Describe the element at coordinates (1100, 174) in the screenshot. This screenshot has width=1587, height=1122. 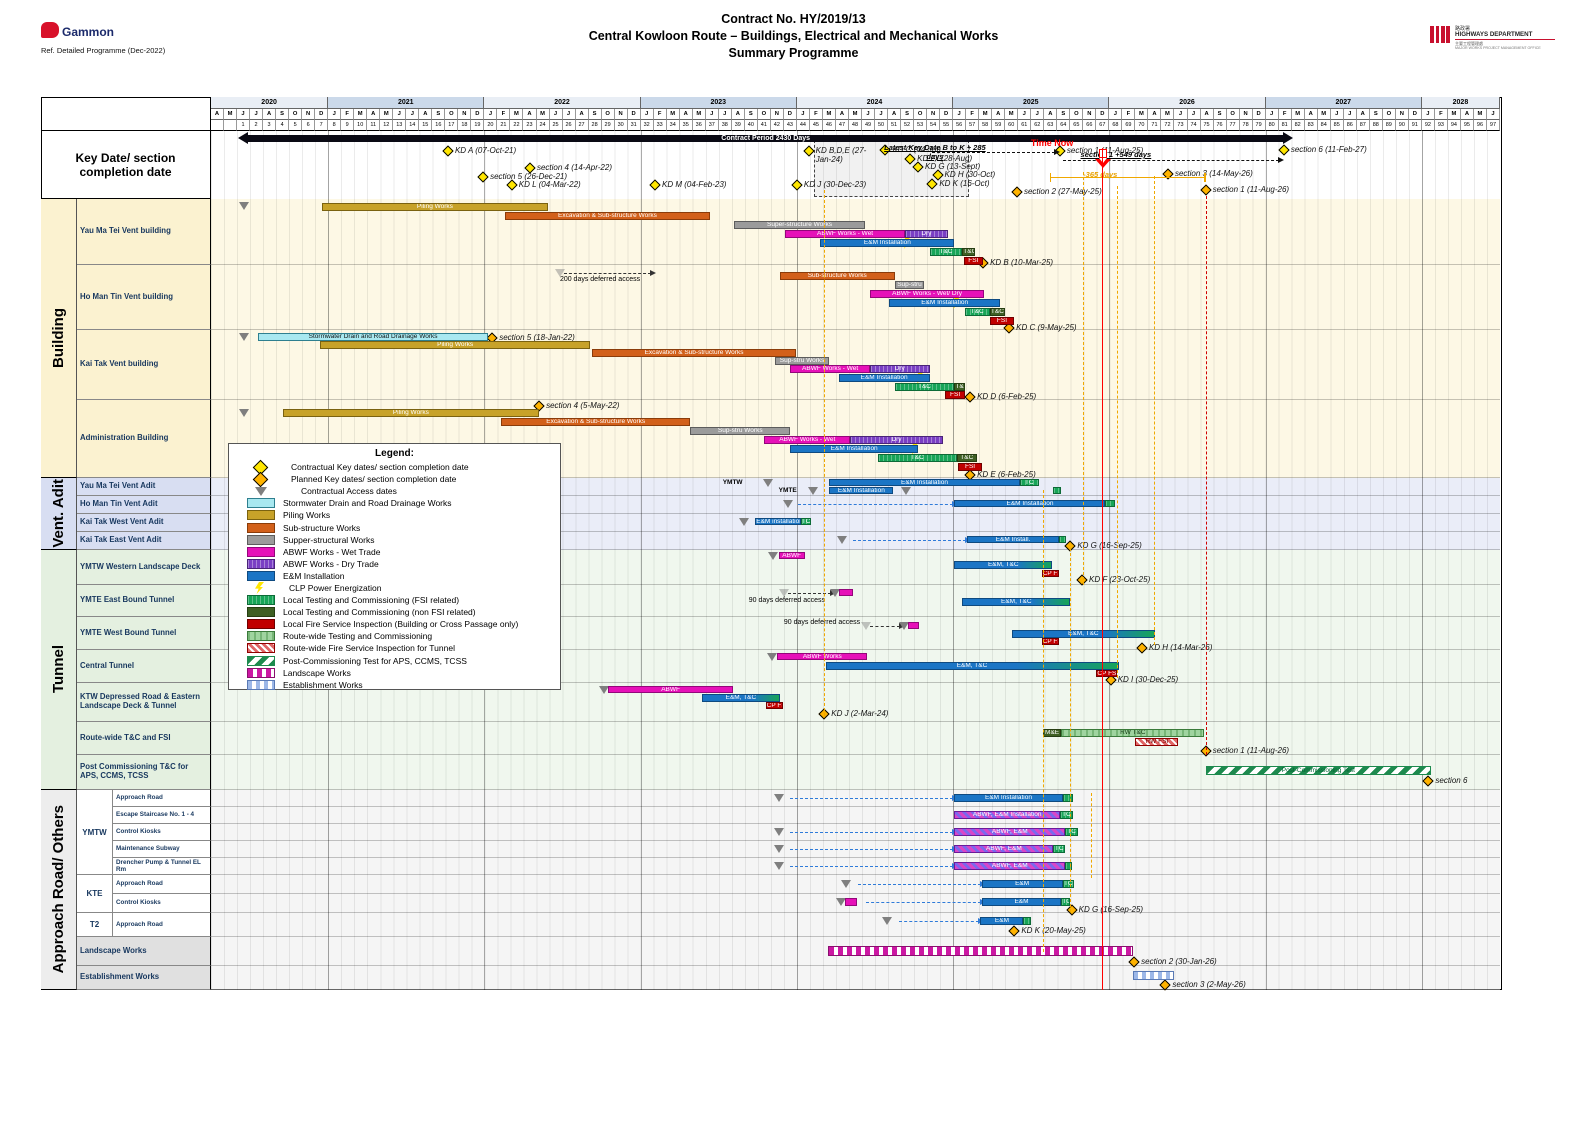
I see `annotation-text-orange: -365 days` at that location.